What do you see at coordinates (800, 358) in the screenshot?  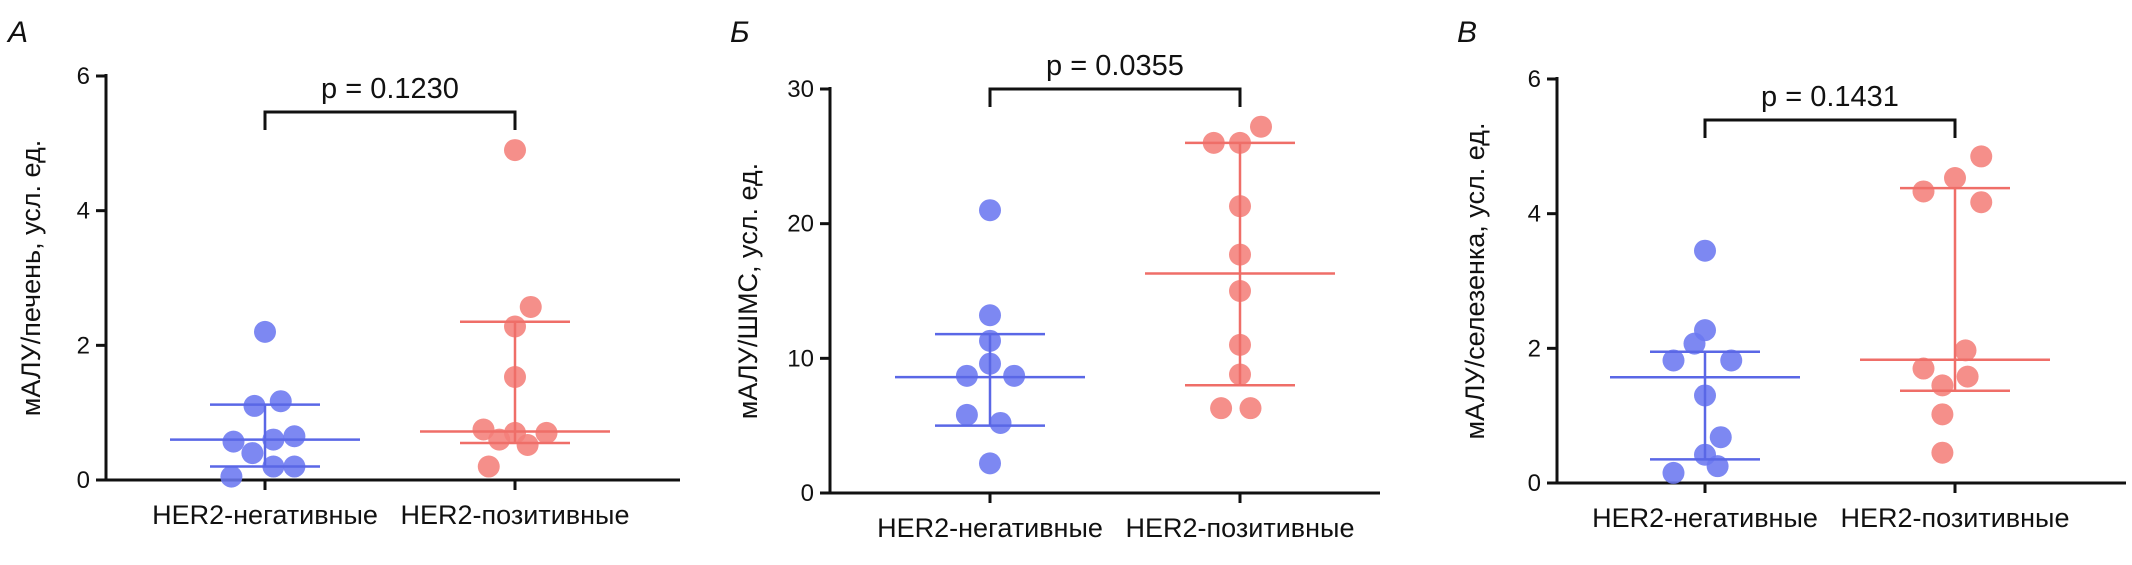 I see `y-tick-label: 10` at bounding box center [800, 358].